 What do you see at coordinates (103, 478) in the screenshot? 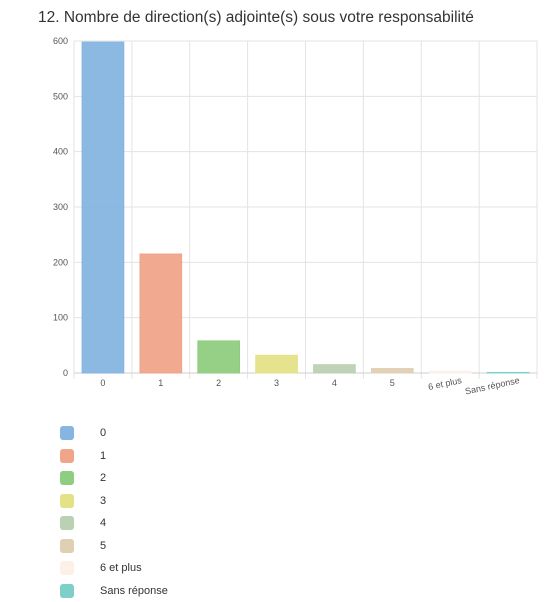
I see `legend-label: 2` at bounding box center [103, 478].